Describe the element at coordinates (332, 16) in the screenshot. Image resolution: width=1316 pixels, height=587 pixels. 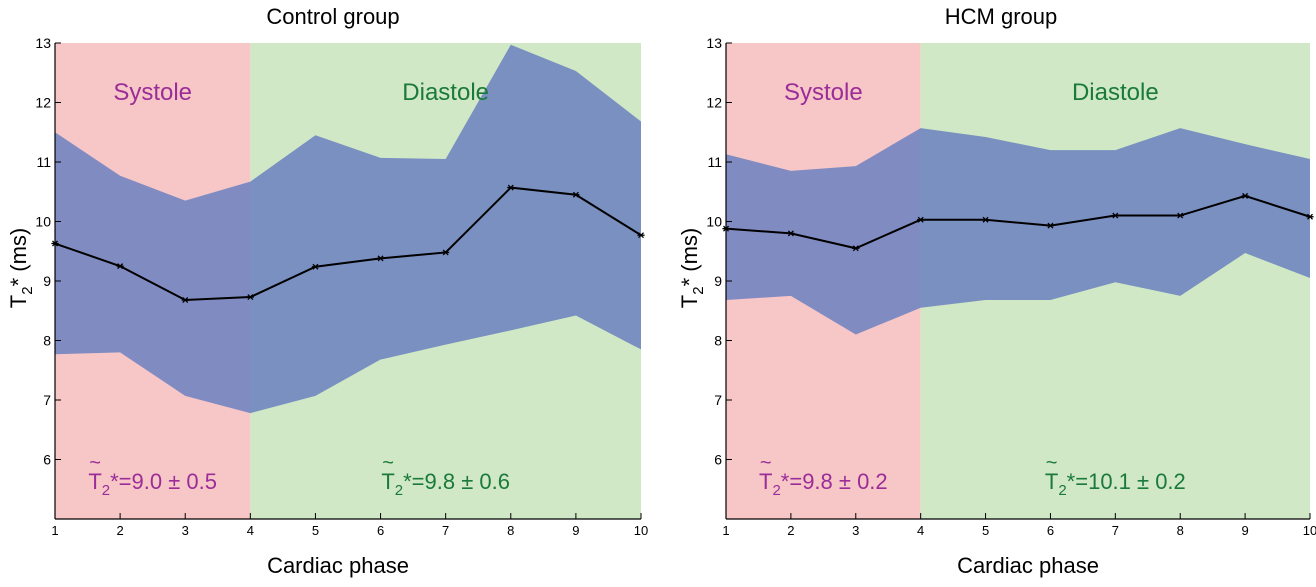
I see `chart-title: Control group` at that location.